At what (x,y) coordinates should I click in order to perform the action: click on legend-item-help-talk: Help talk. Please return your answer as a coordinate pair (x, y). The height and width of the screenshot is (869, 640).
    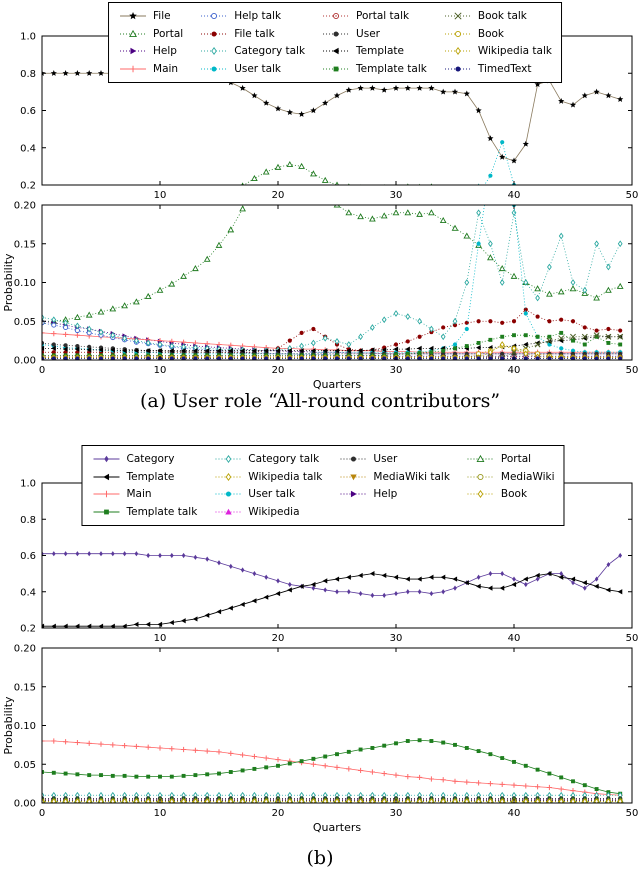
    Looking at the image, I should click on (252, 16).